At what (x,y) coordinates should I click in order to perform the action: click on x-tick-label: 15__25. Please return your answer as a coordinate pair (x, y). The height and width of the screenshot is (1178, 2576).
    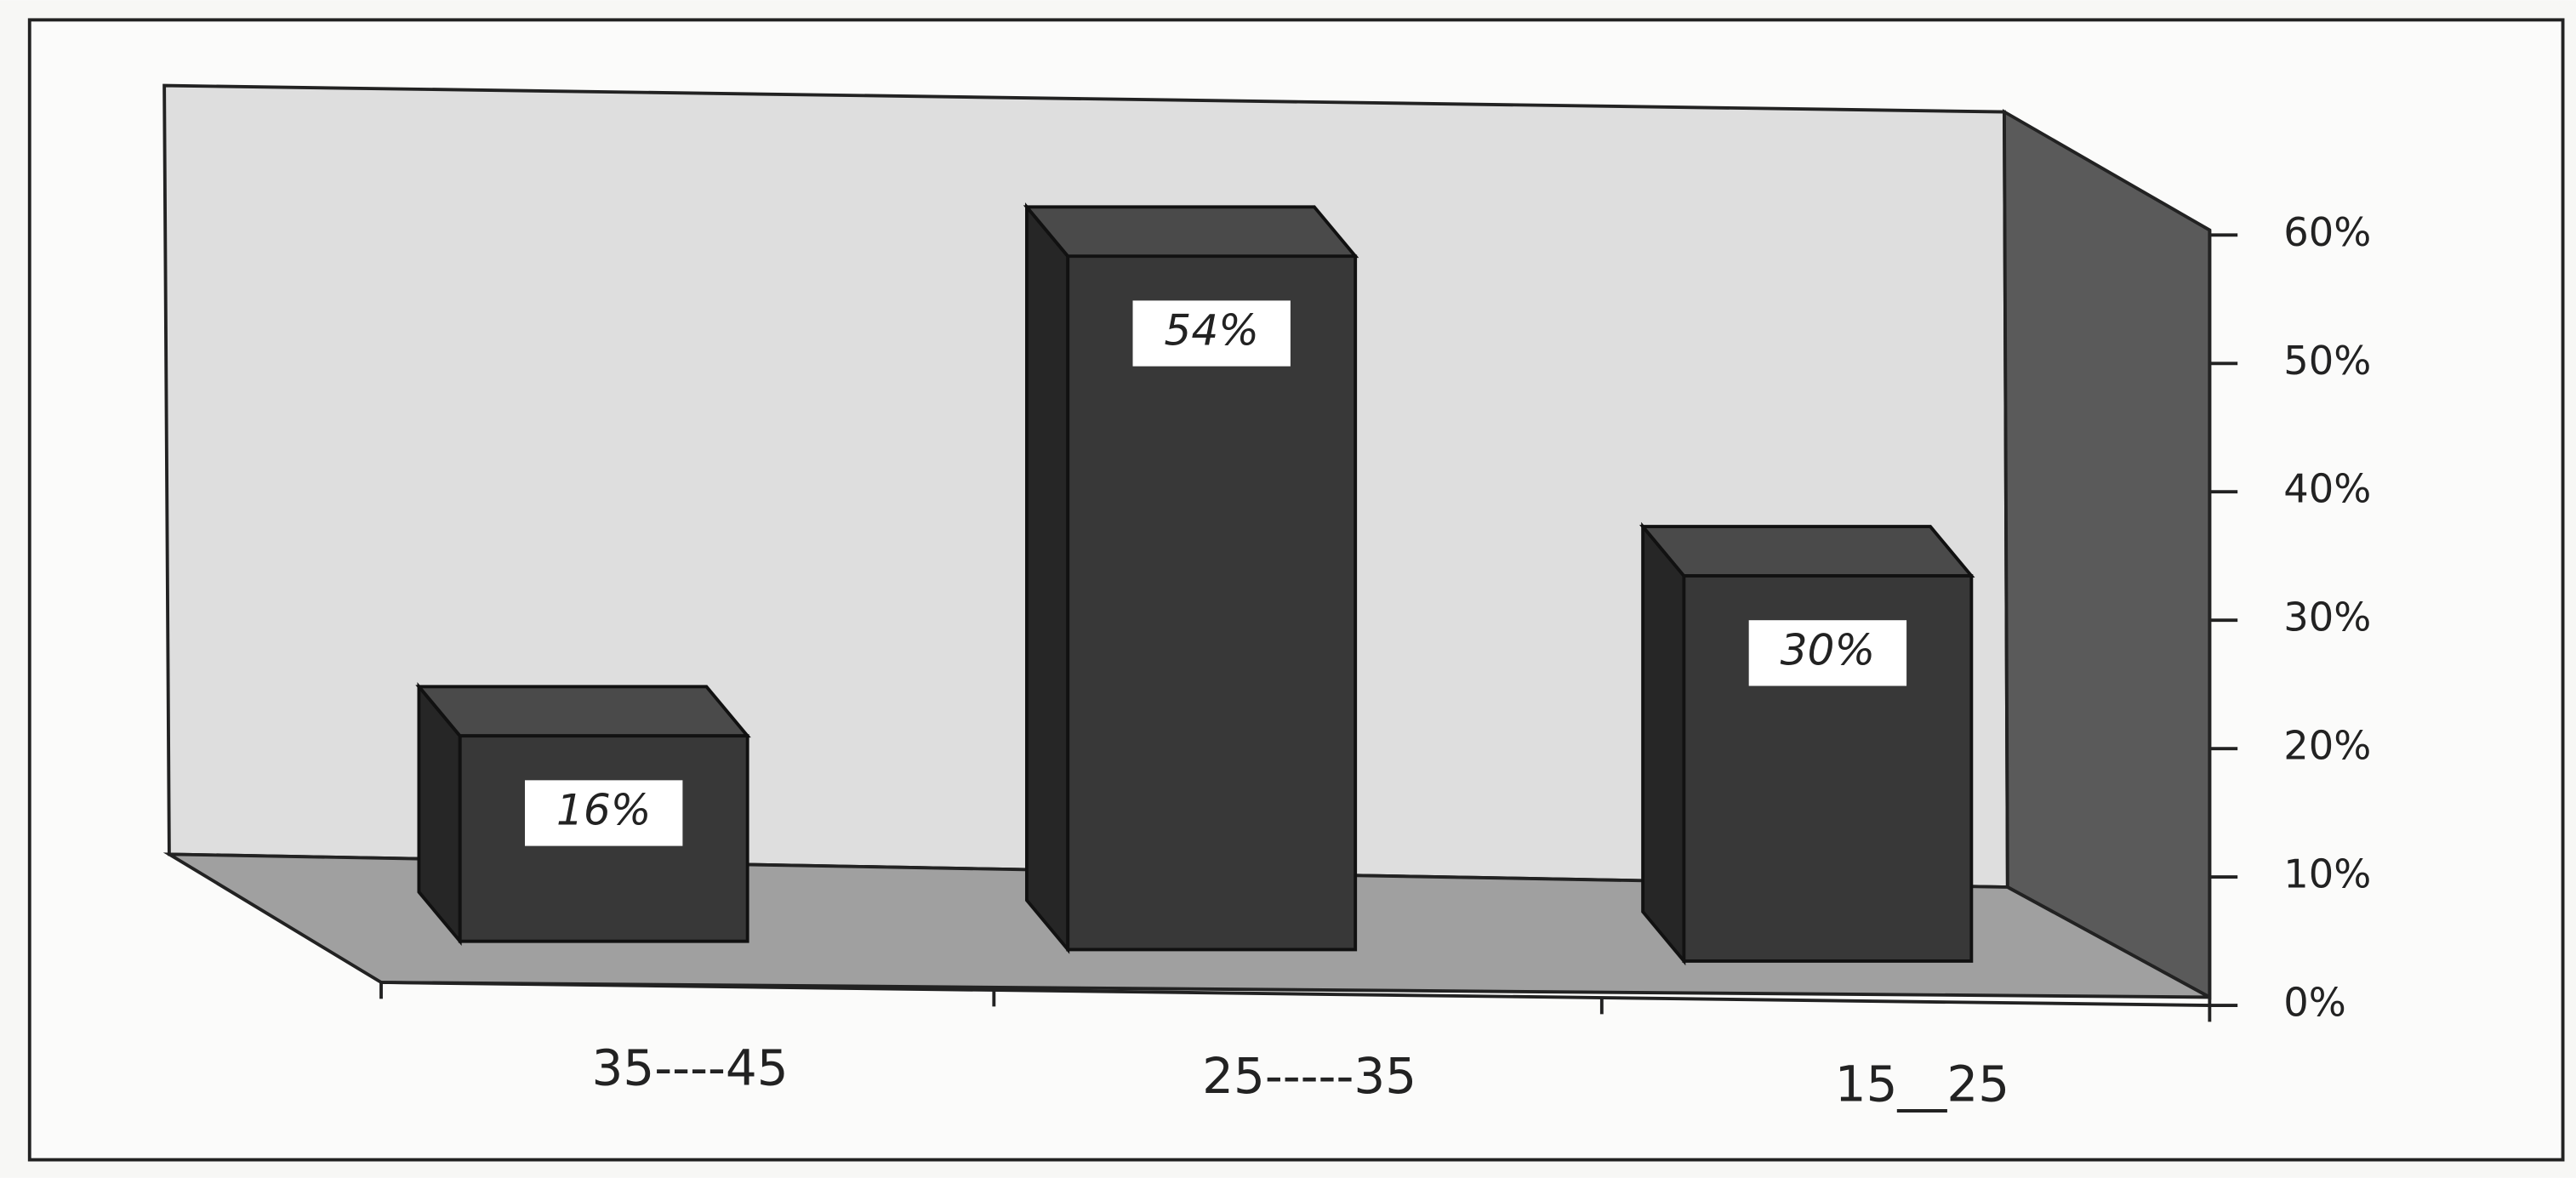
    Looking at the image, I should click on (1922, 1084).